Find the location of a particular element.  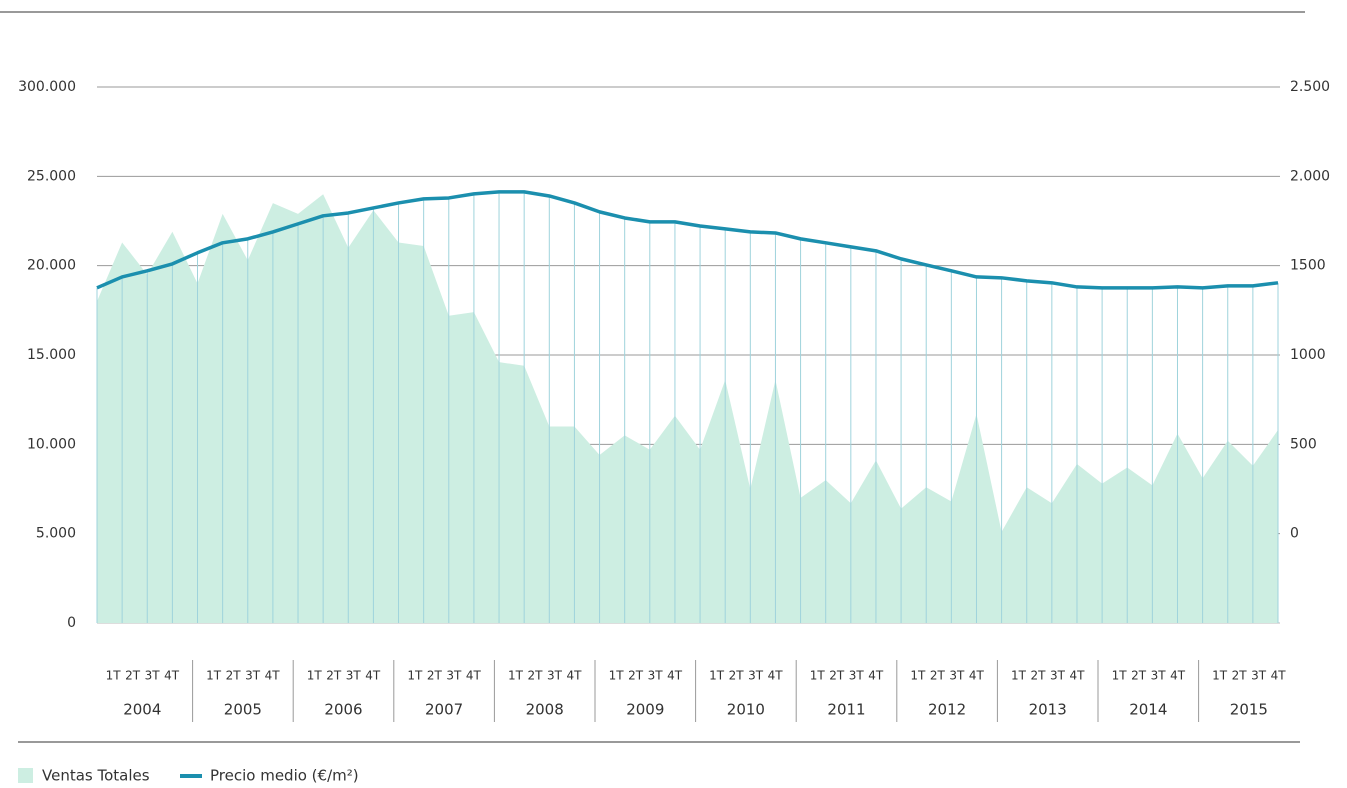

x-year-label: 2011 is located at coordinates (846, 710).